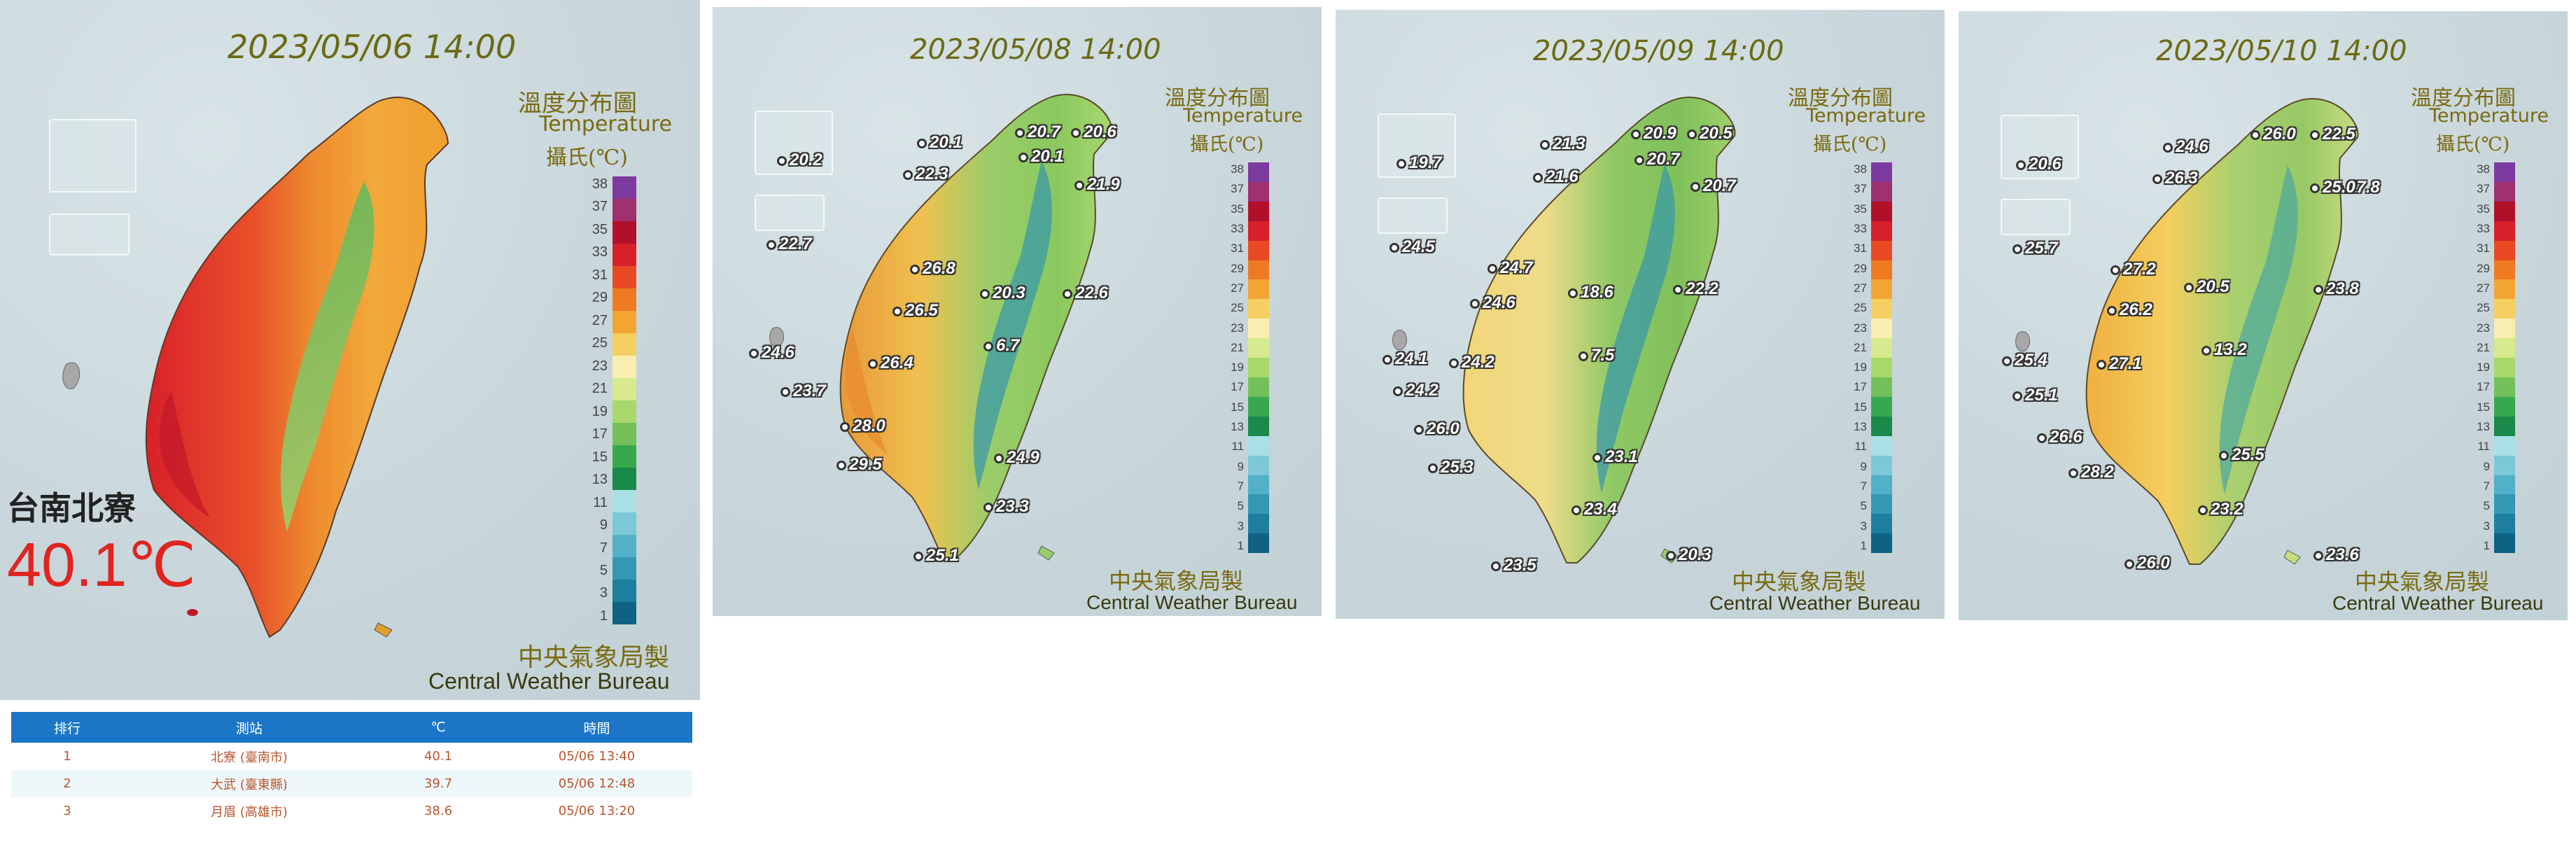  I want to click on scale-tick-label: 23, so click(1237, 328).